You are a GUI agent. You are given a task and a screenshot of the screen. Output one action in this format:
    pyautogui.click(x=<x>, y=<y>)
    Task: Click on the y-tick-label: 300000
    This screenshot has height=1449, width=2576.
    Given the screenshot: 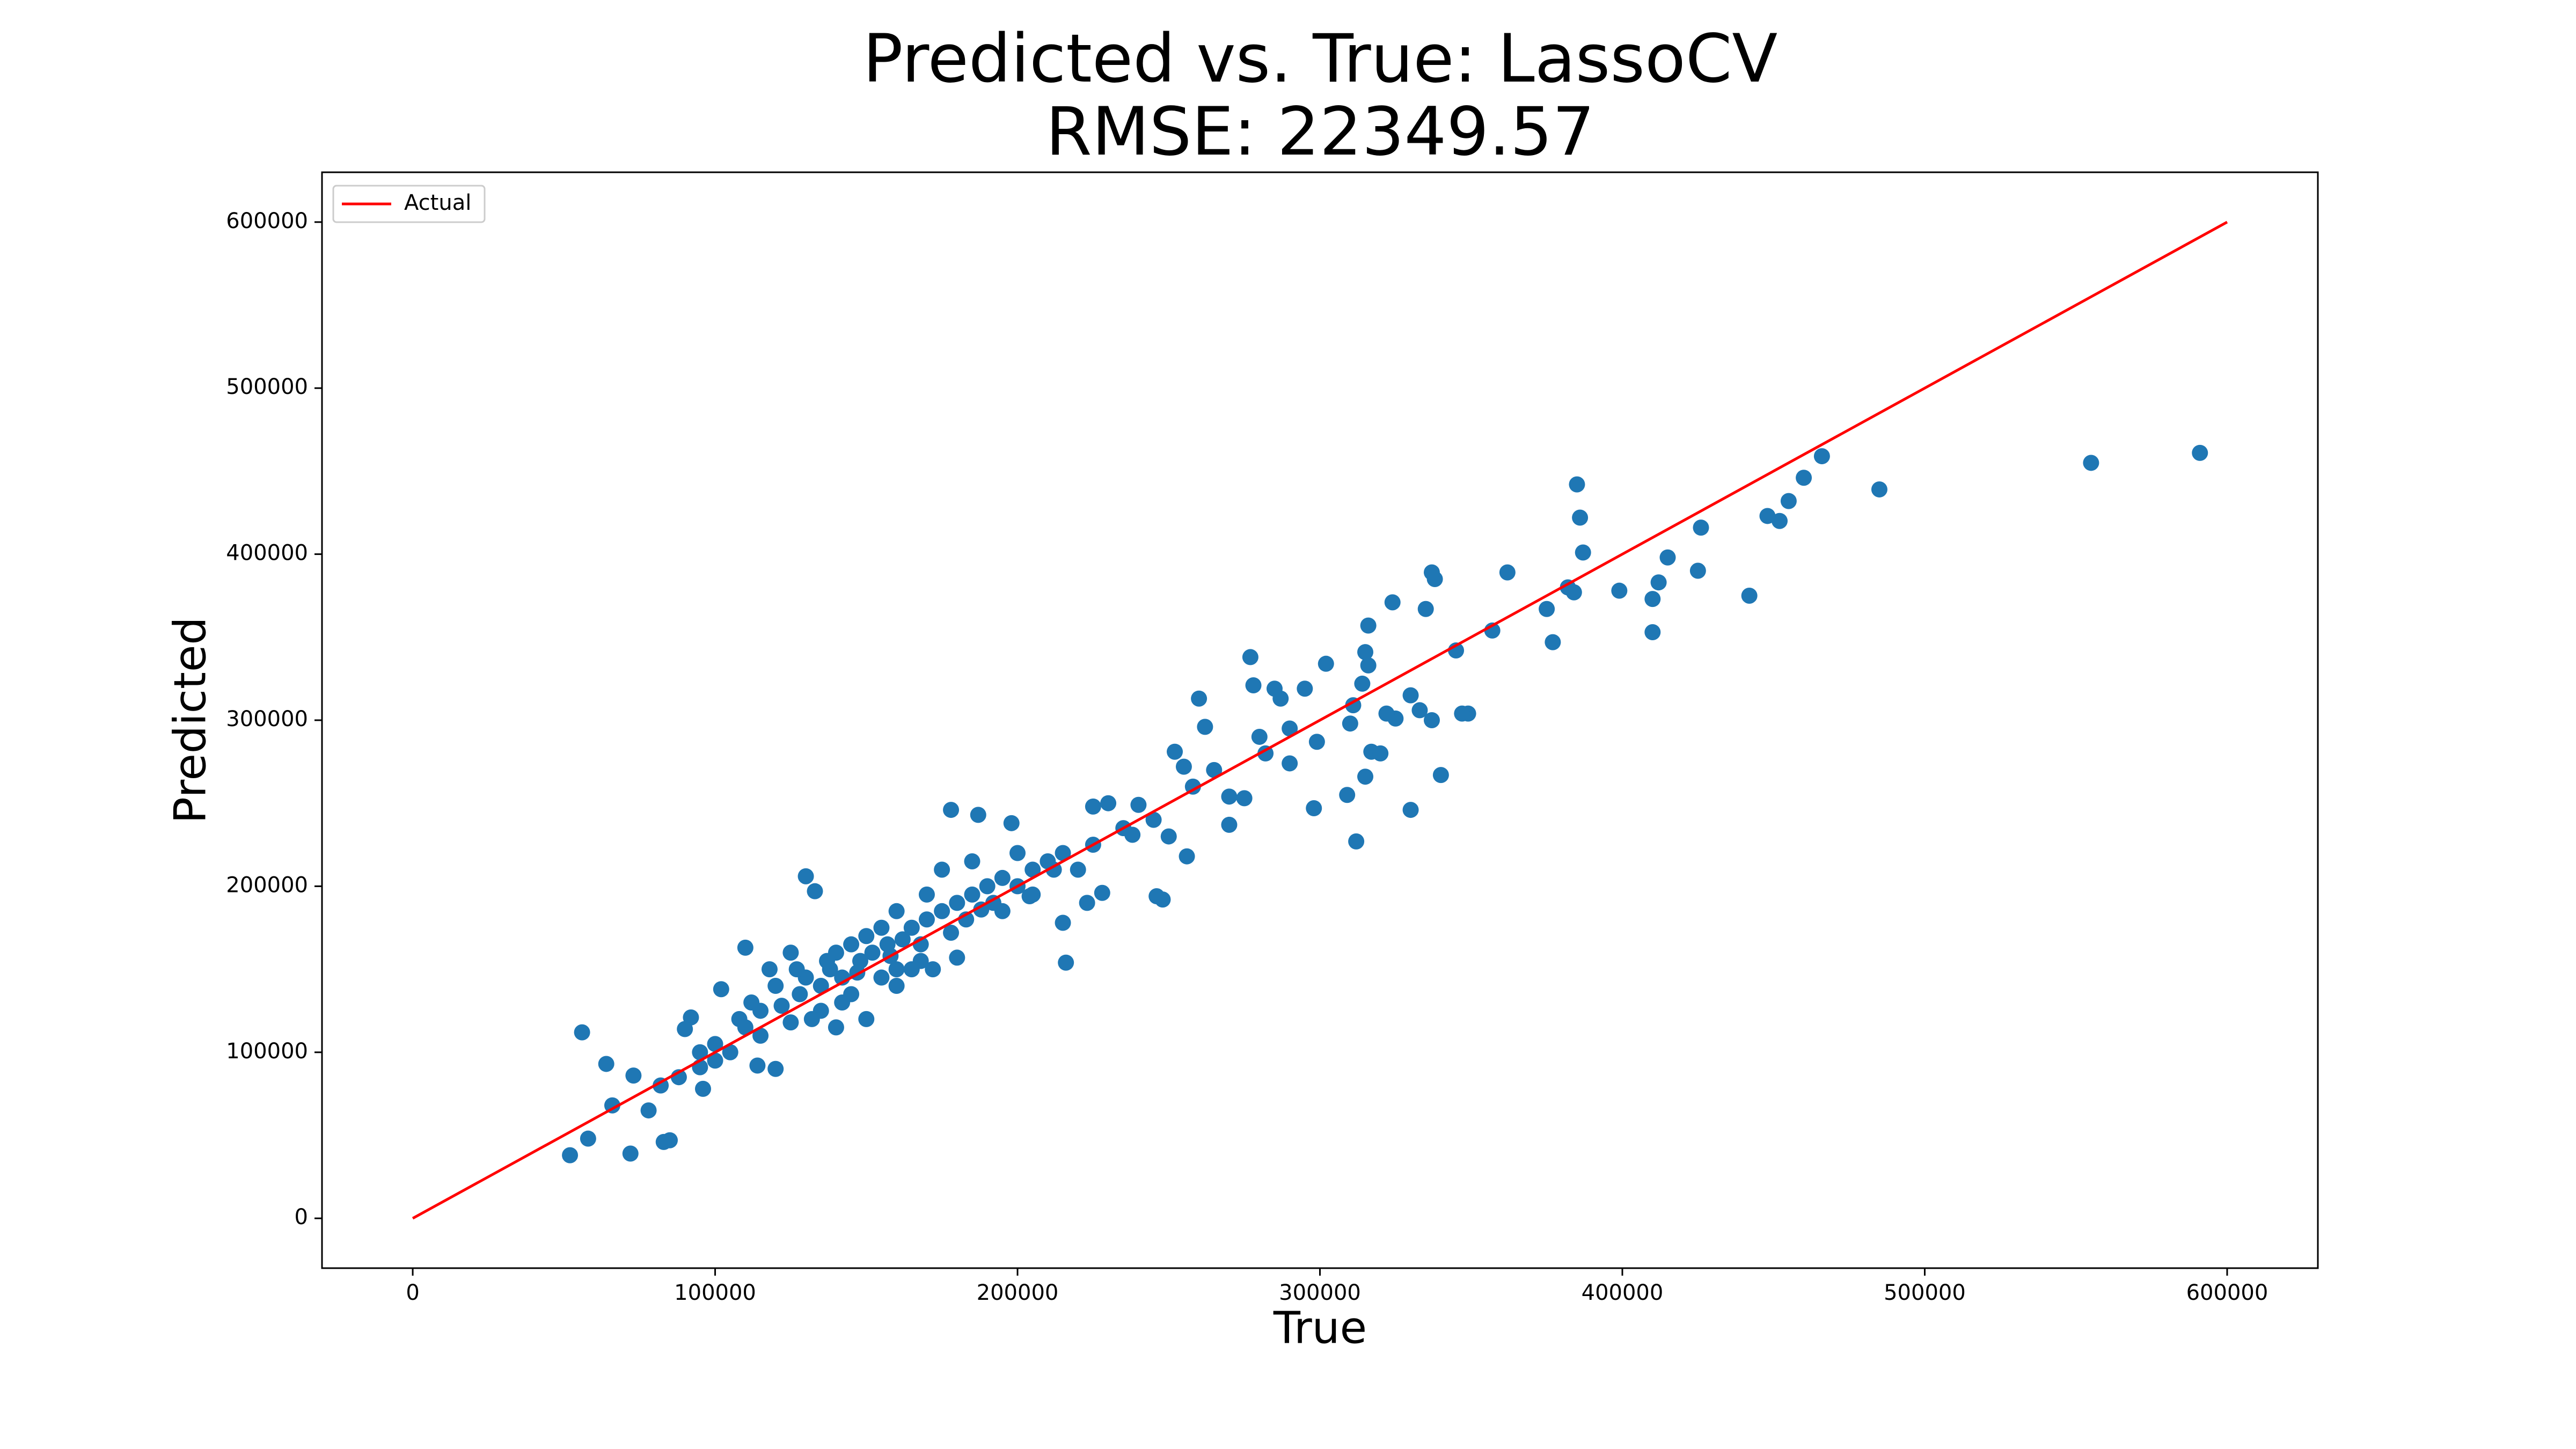 What is the action you would take?
    pyautogui.click(x=267, y=719)
    